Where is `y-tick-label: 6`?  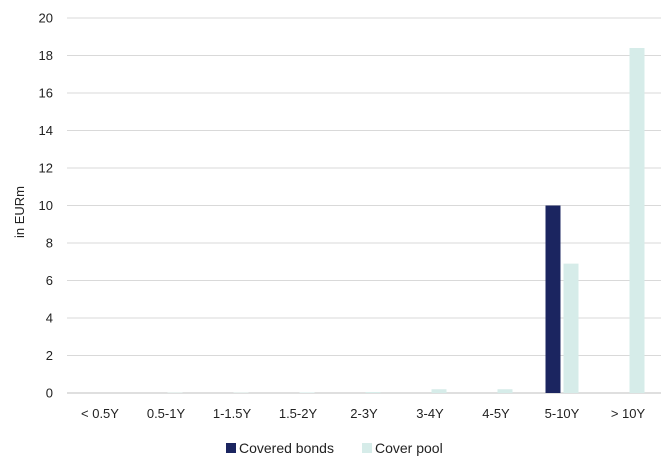
y-tick-label: 6 is located at coordinates (49, 280).